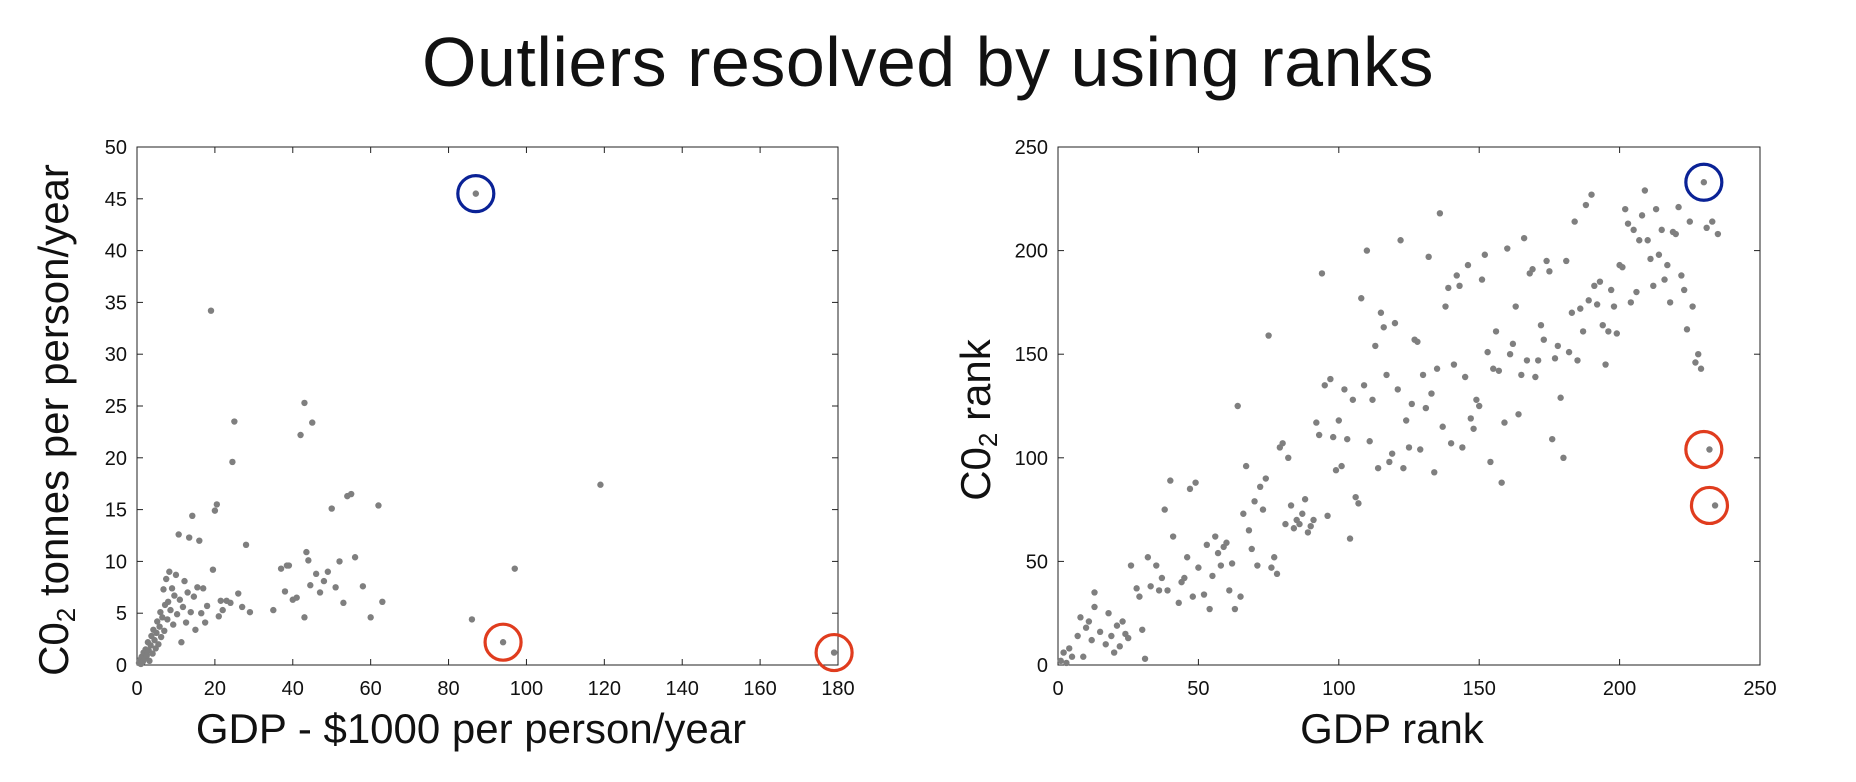  I want to click on right-outlier-blue-circle, so click(1704, 182).